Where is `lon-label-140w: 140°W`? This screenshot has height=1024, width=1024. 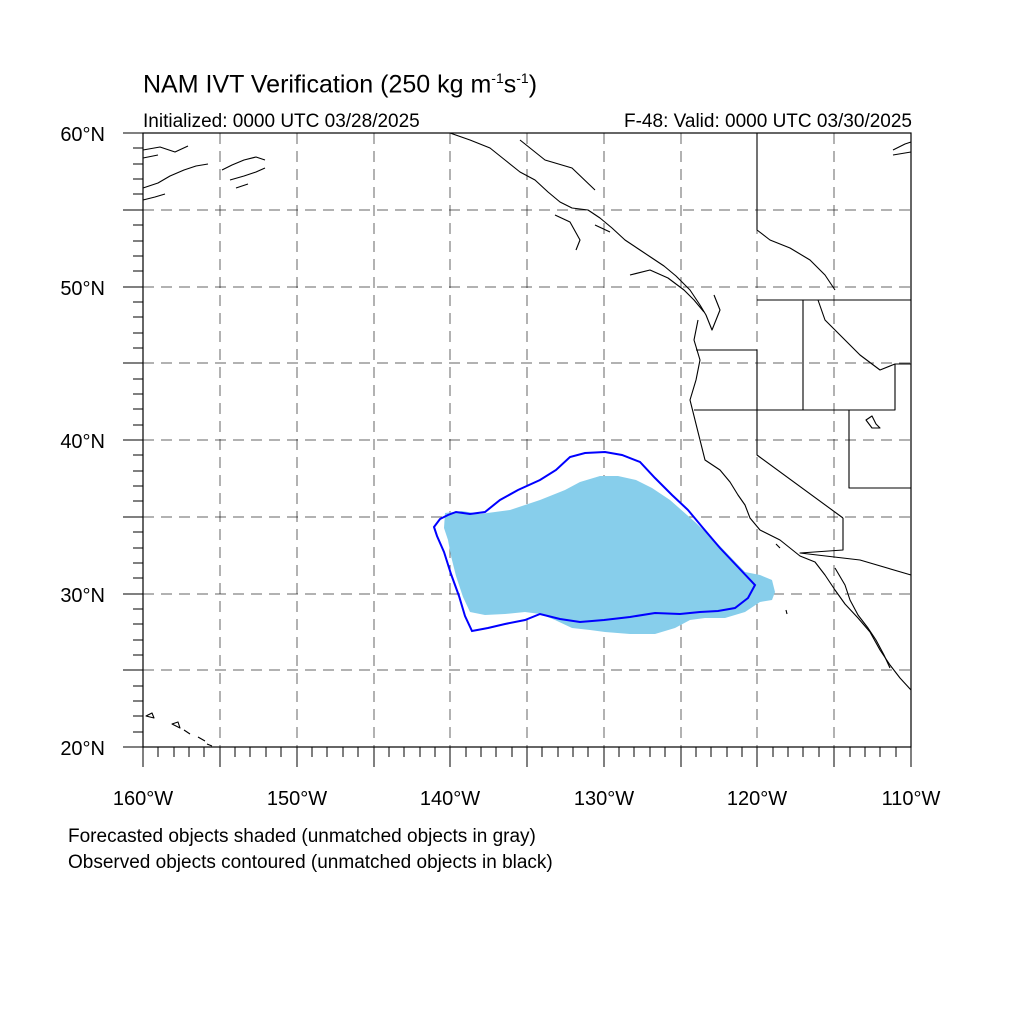 lon-label-140w: 140°W is located at coordinates (450, 799).